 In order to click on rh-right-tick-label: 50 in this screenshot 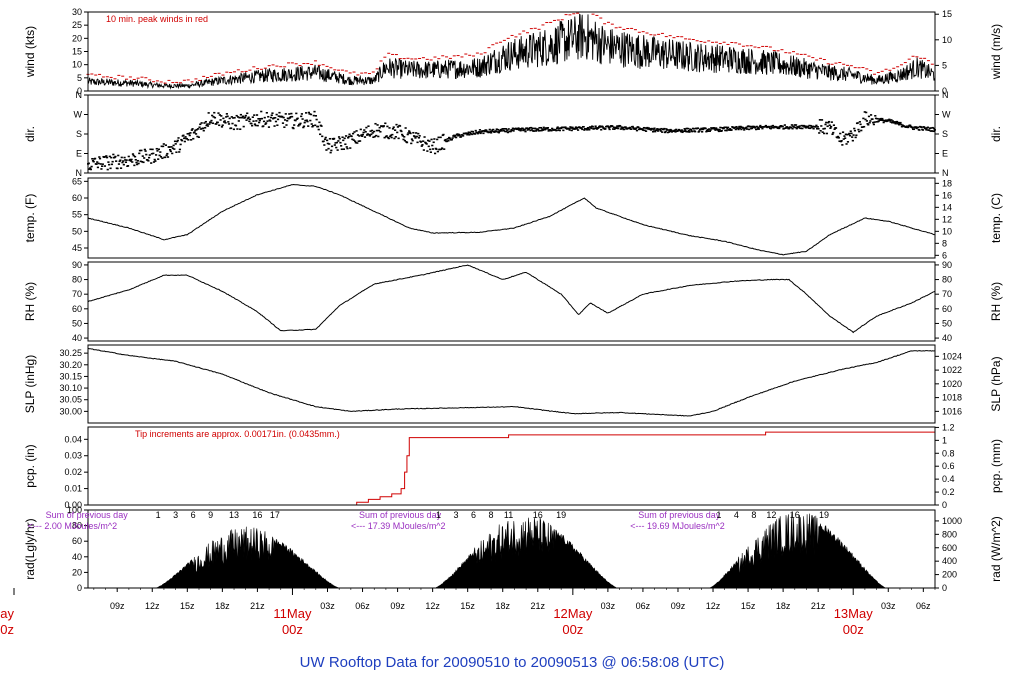, I will do `click(947, 323)`.